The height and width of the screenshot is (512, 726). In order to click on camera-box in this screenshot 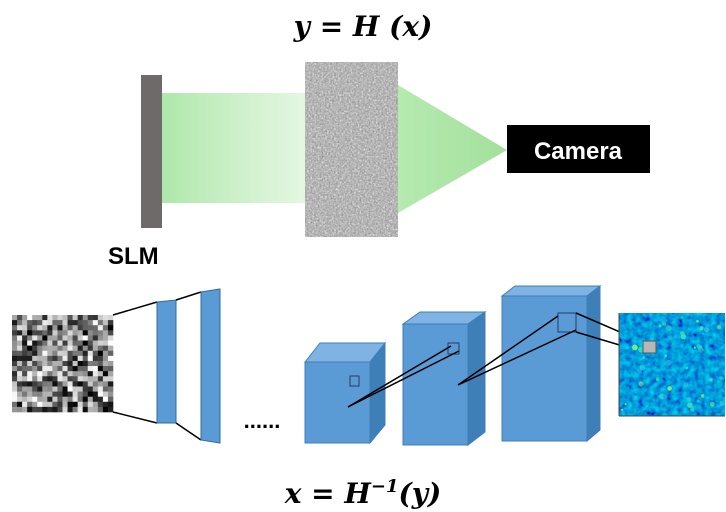, I will do `click(578, 149)`.